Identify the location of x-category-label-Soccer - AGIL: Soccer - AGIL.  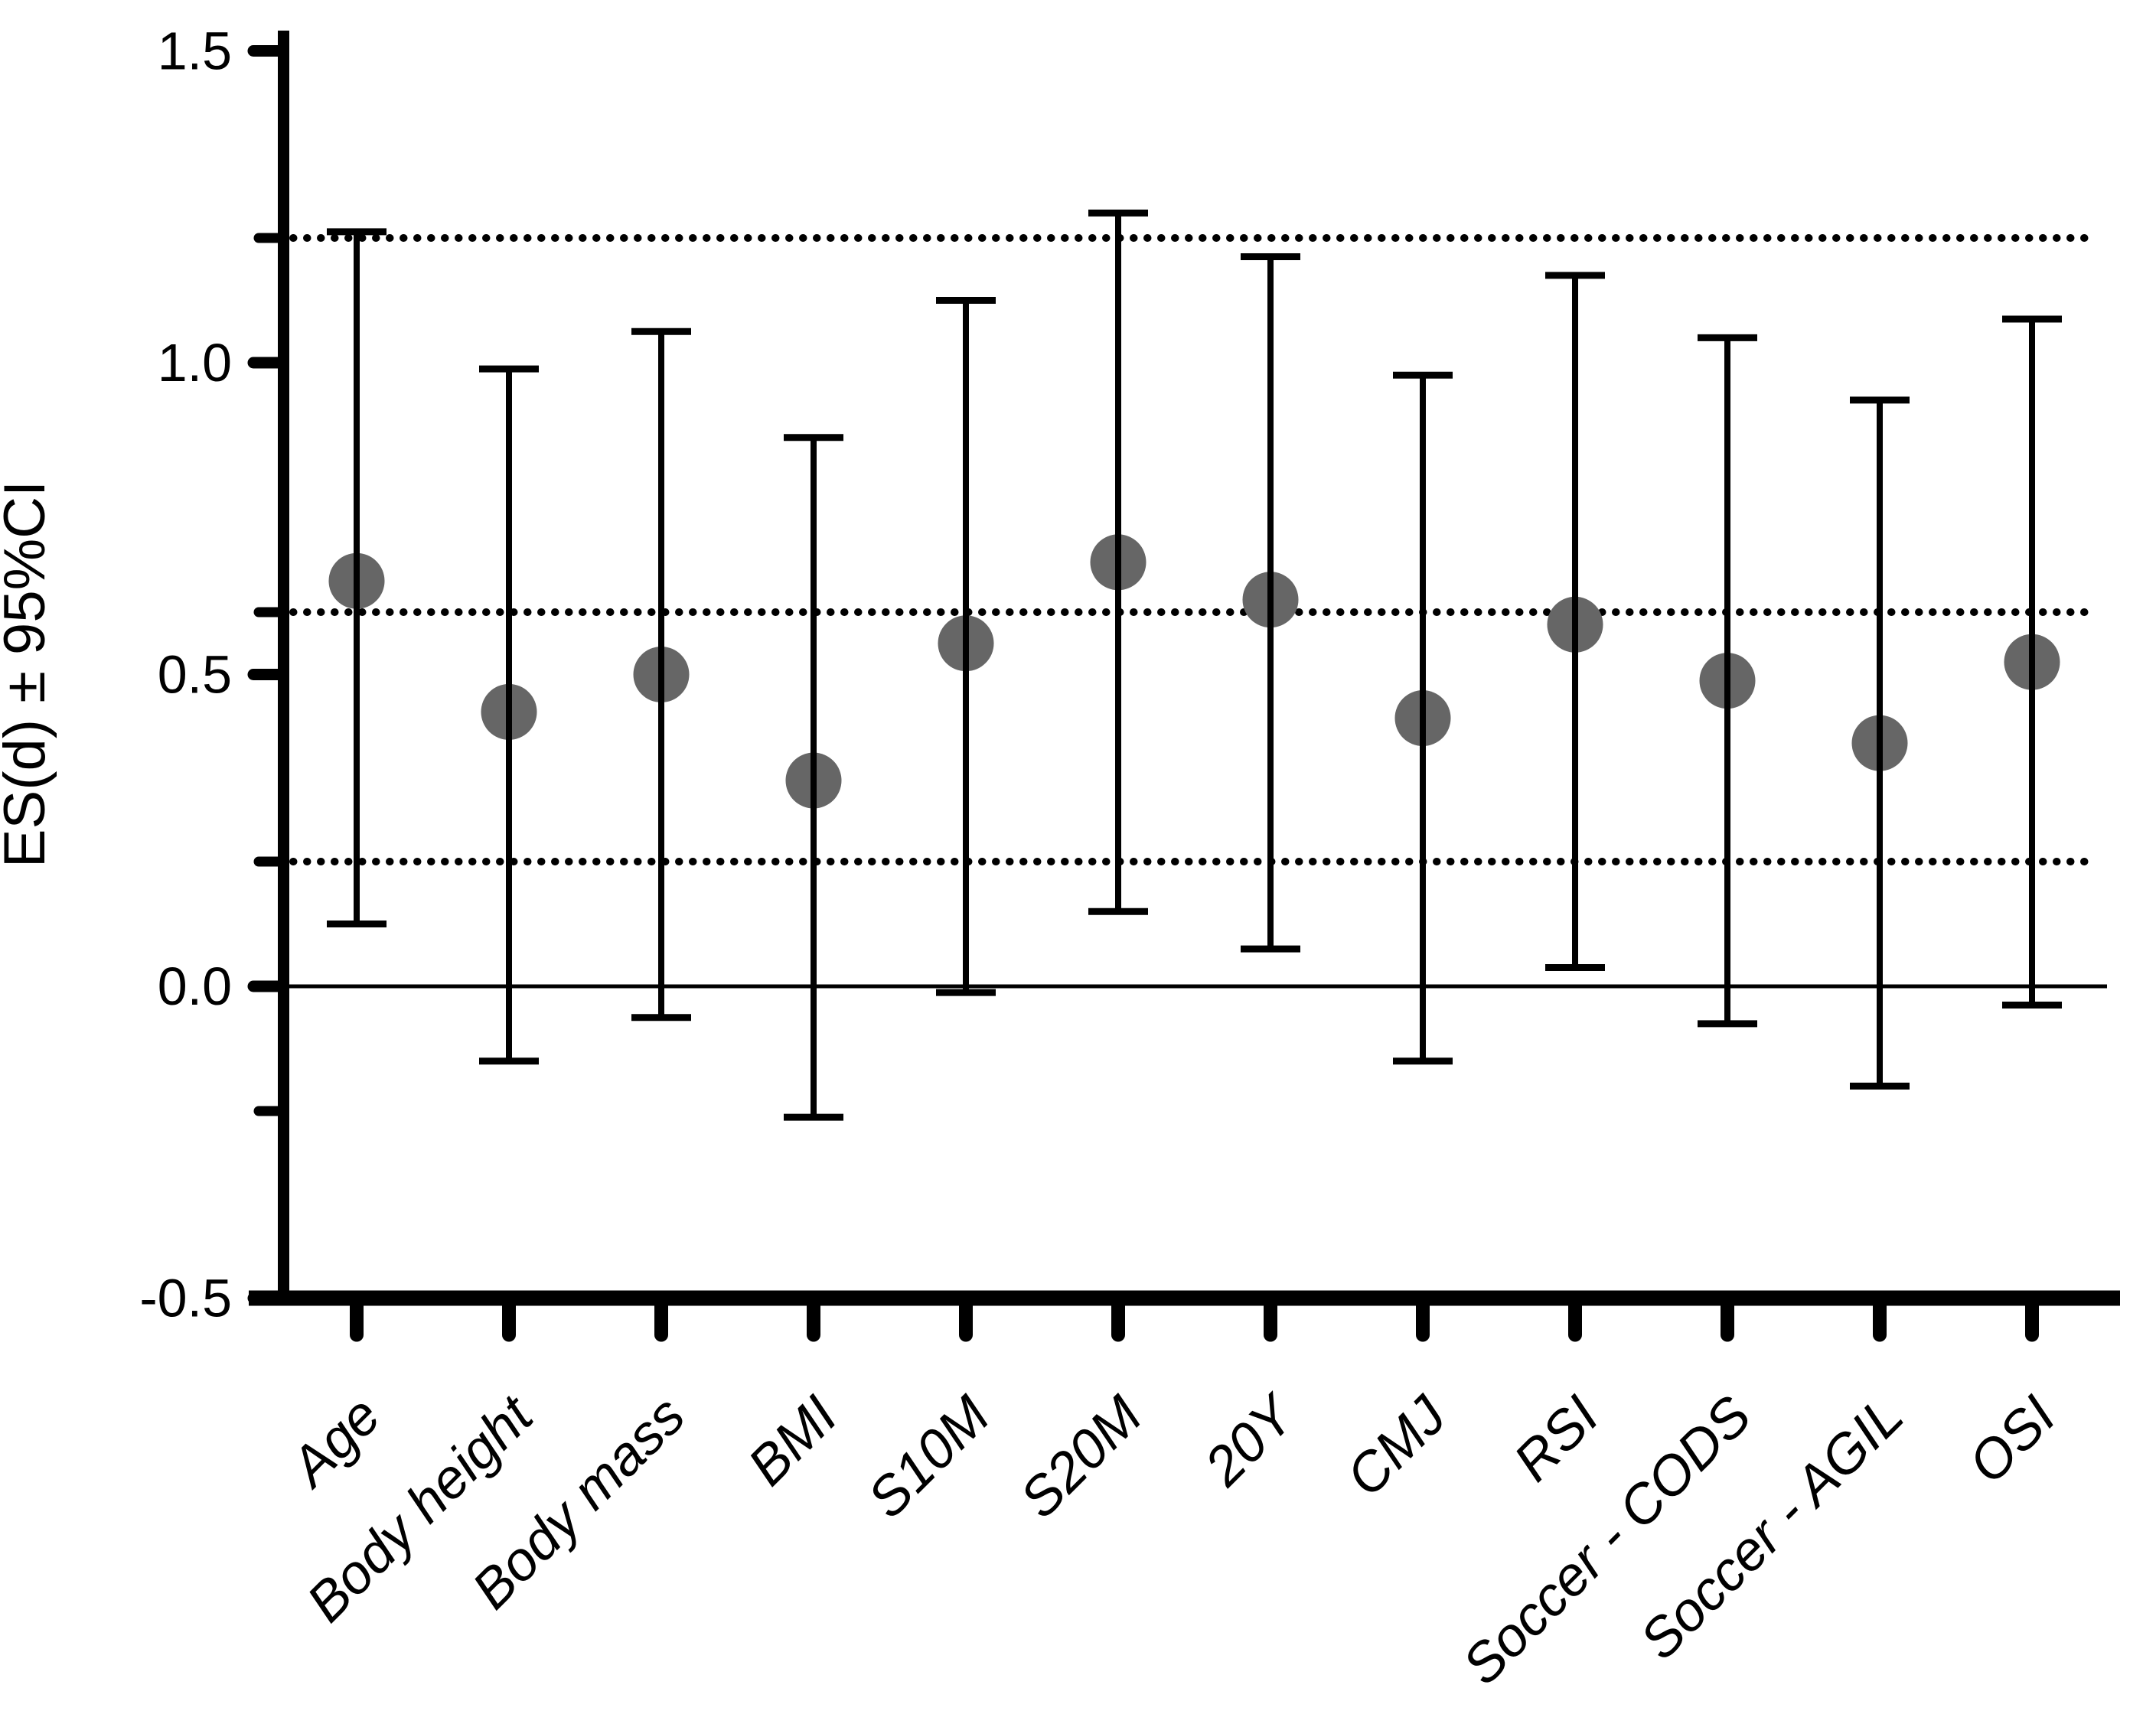
(1772, 1528).